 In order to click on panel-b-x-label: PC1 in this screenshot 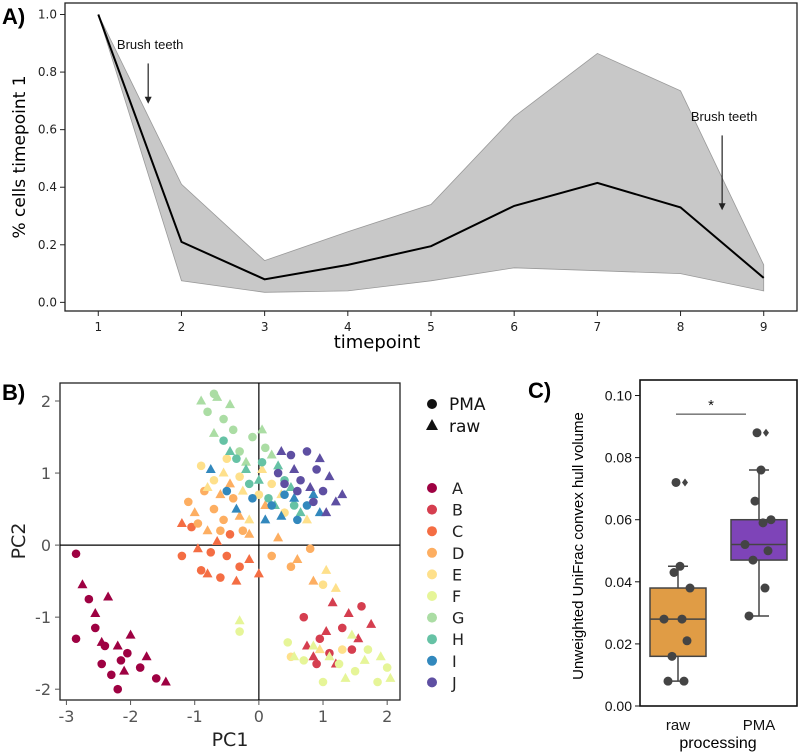, I will do `click(230, 740)`.